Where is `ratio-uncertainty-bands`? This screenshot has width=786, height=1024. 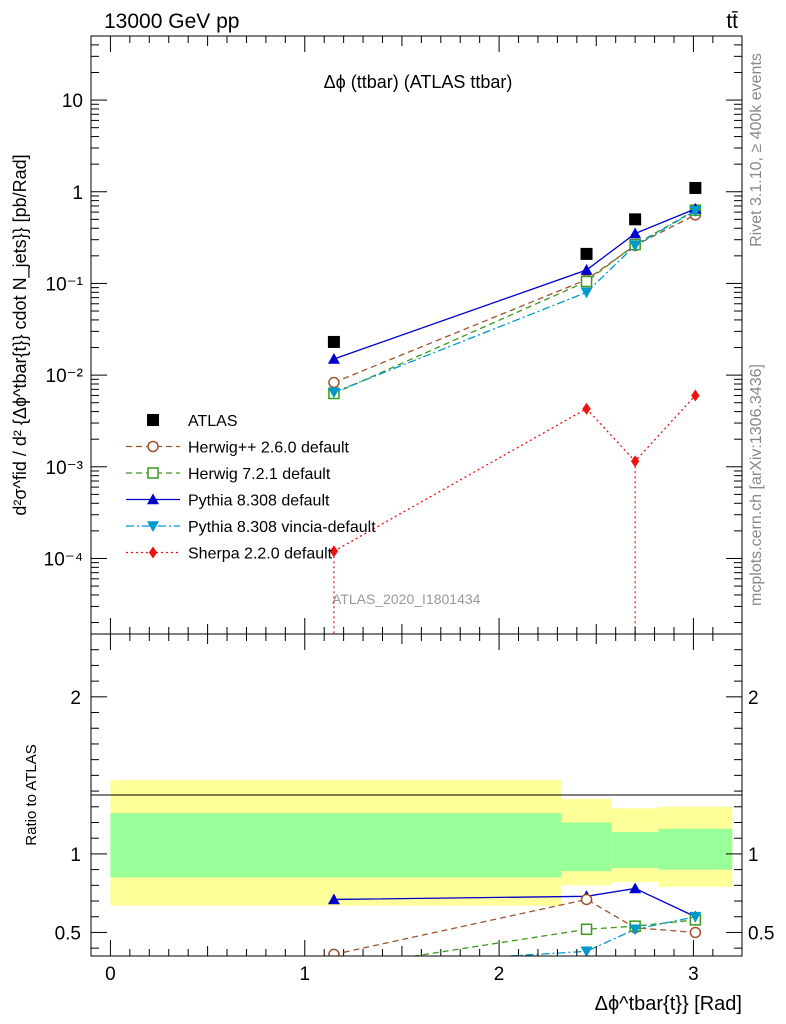
ratio-uncertainty-bands is located at coordinates (421, 843).